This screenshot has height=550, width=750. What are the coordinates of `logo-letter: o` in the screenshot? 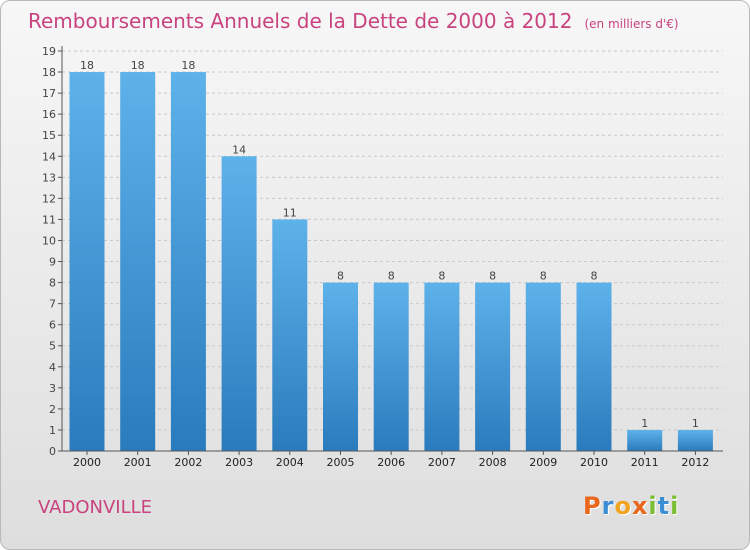 It's located at (623, 506).